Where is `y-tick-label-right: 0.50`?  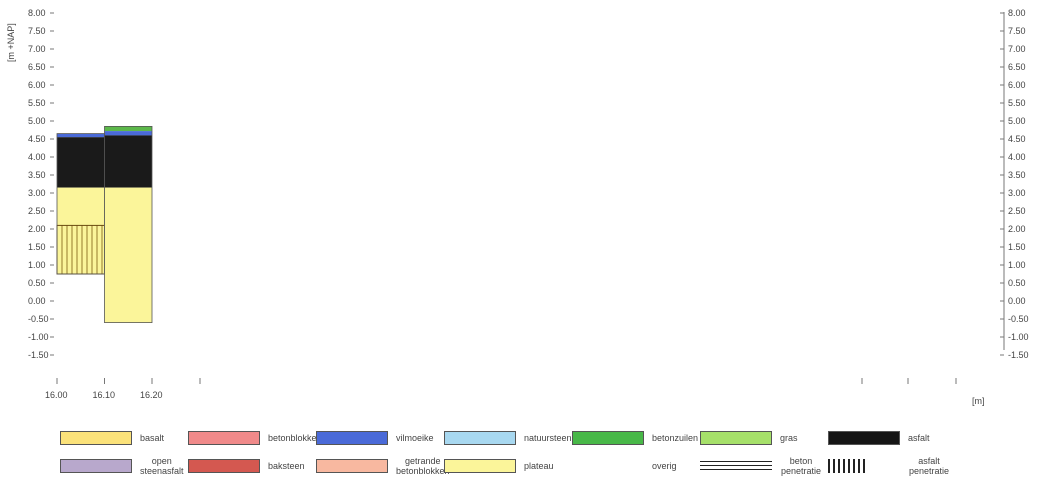 y-tick-label-right: 0.50 is located at coordinates (1017, 283).